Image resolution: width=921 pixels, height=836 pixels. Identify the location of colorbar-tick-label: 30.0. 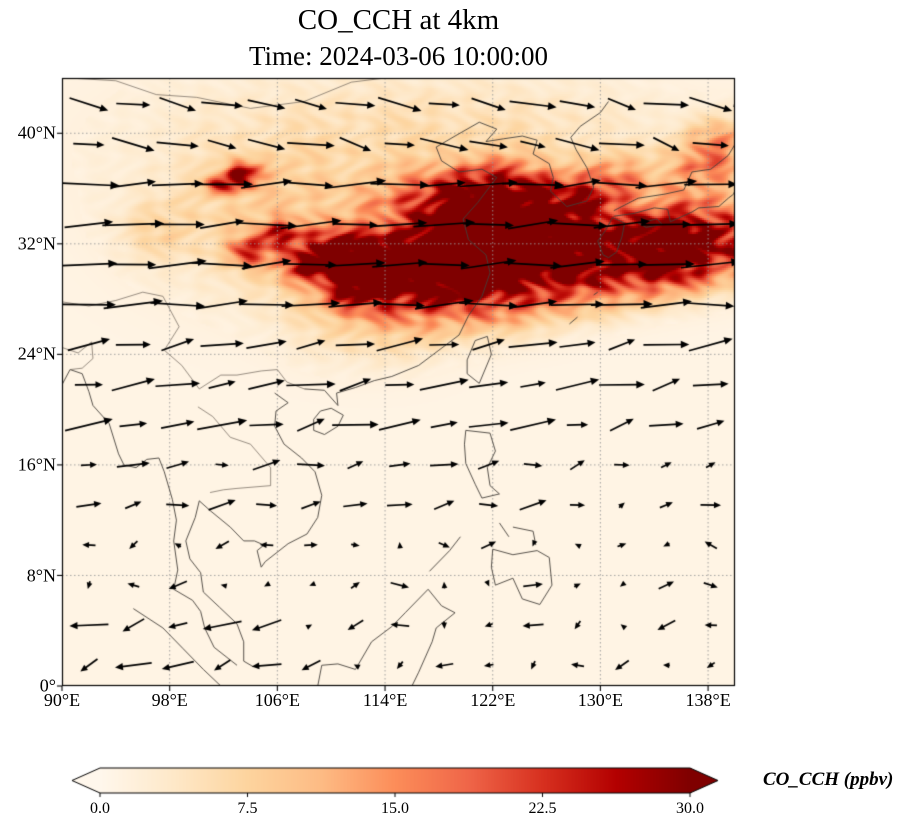
(690, 808).